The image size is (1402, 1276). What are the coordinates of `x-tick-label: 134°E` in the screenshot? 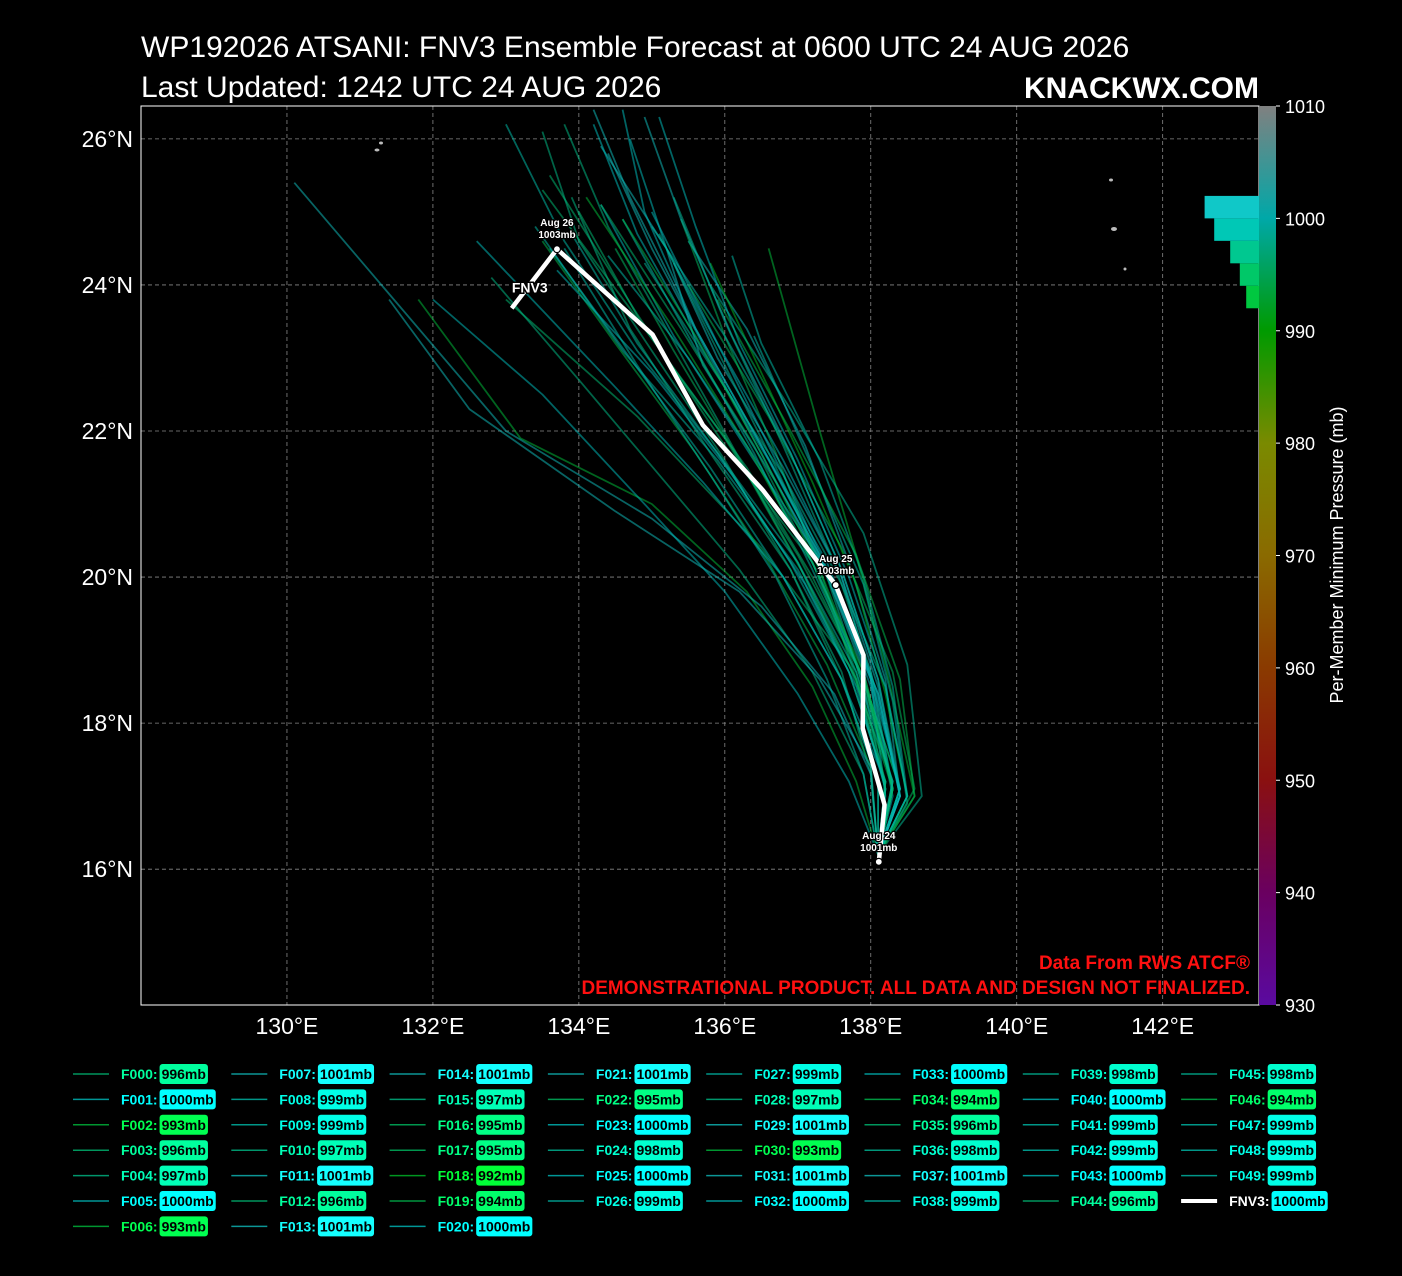 It's located at (578, 1026).